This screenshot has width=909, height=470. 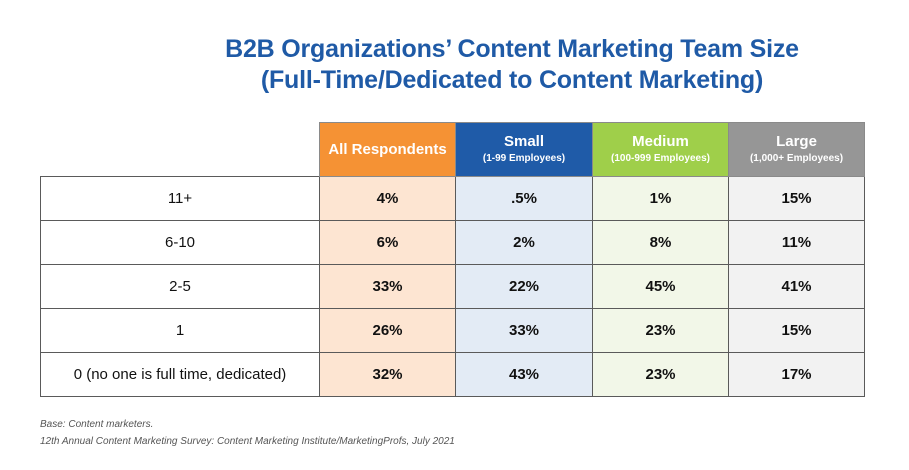 I want to click on header-all-respondents: All Respondents, so click(x=387, y=149).